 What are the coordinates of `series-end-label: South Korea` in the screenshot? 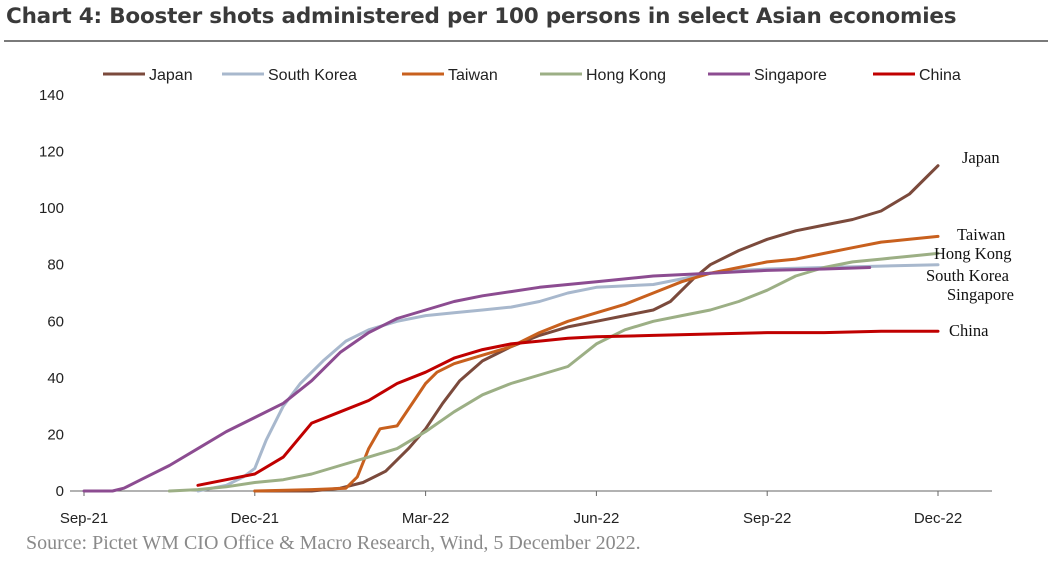 It's located at (968, 275).